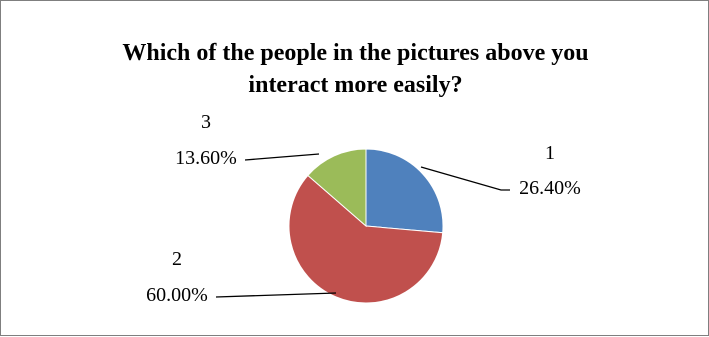 This screenshot has width=709, height=337. What do you see at coordinates (355, 85) in the screenshot?
I see `chart-title-line-2: interact more easily?` at bounding box center [355, 85].